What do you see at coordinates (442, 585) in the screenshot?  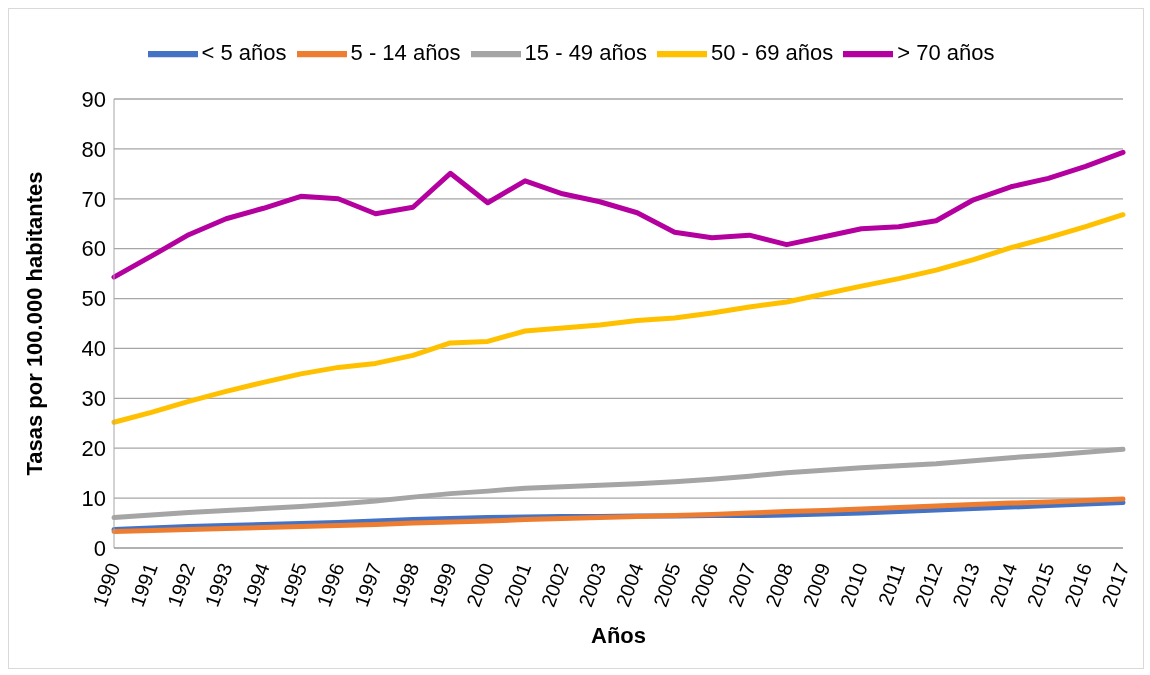 I see `x-tick-label: 1999` at bounding box center [442, 585].